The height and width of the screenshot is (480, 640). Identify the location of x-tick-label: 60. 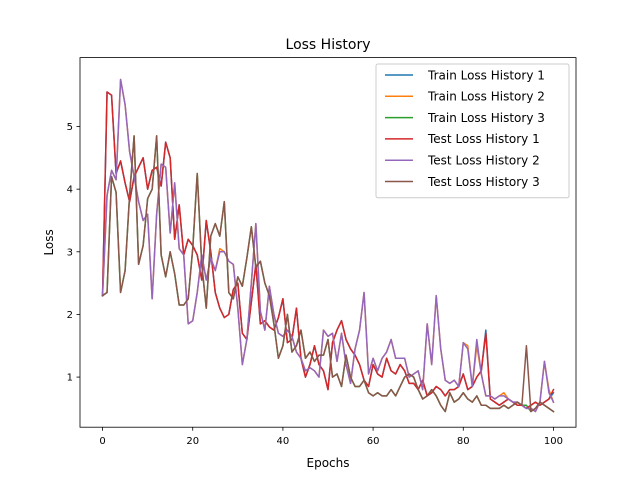
(373, 441).